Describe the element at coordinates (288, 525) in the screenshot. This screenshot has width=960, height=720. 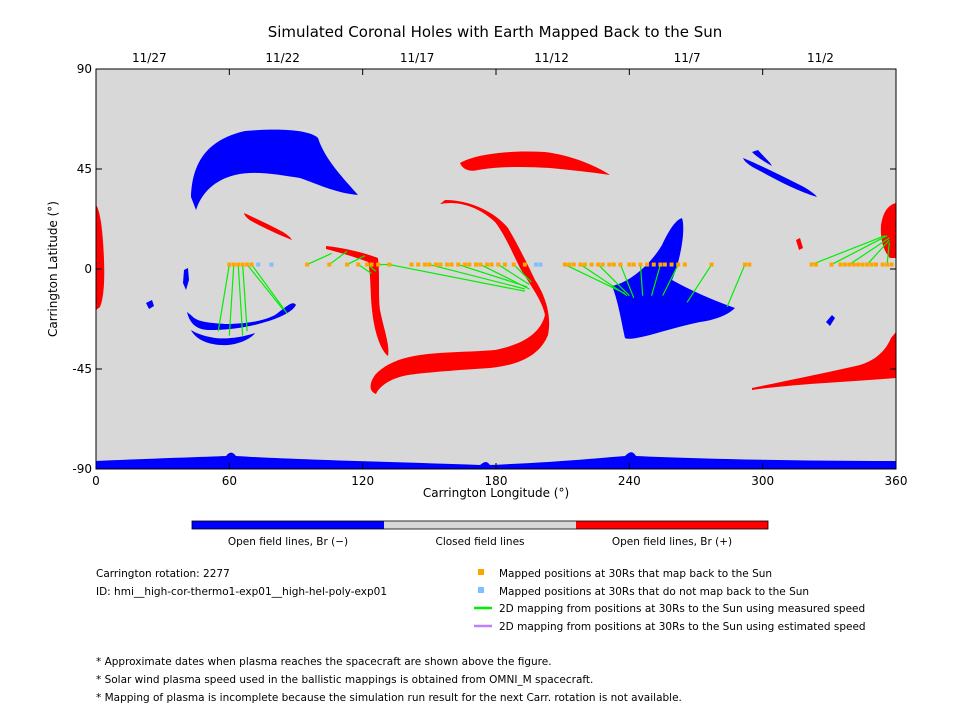
I see `colorbar-negative` at that location.